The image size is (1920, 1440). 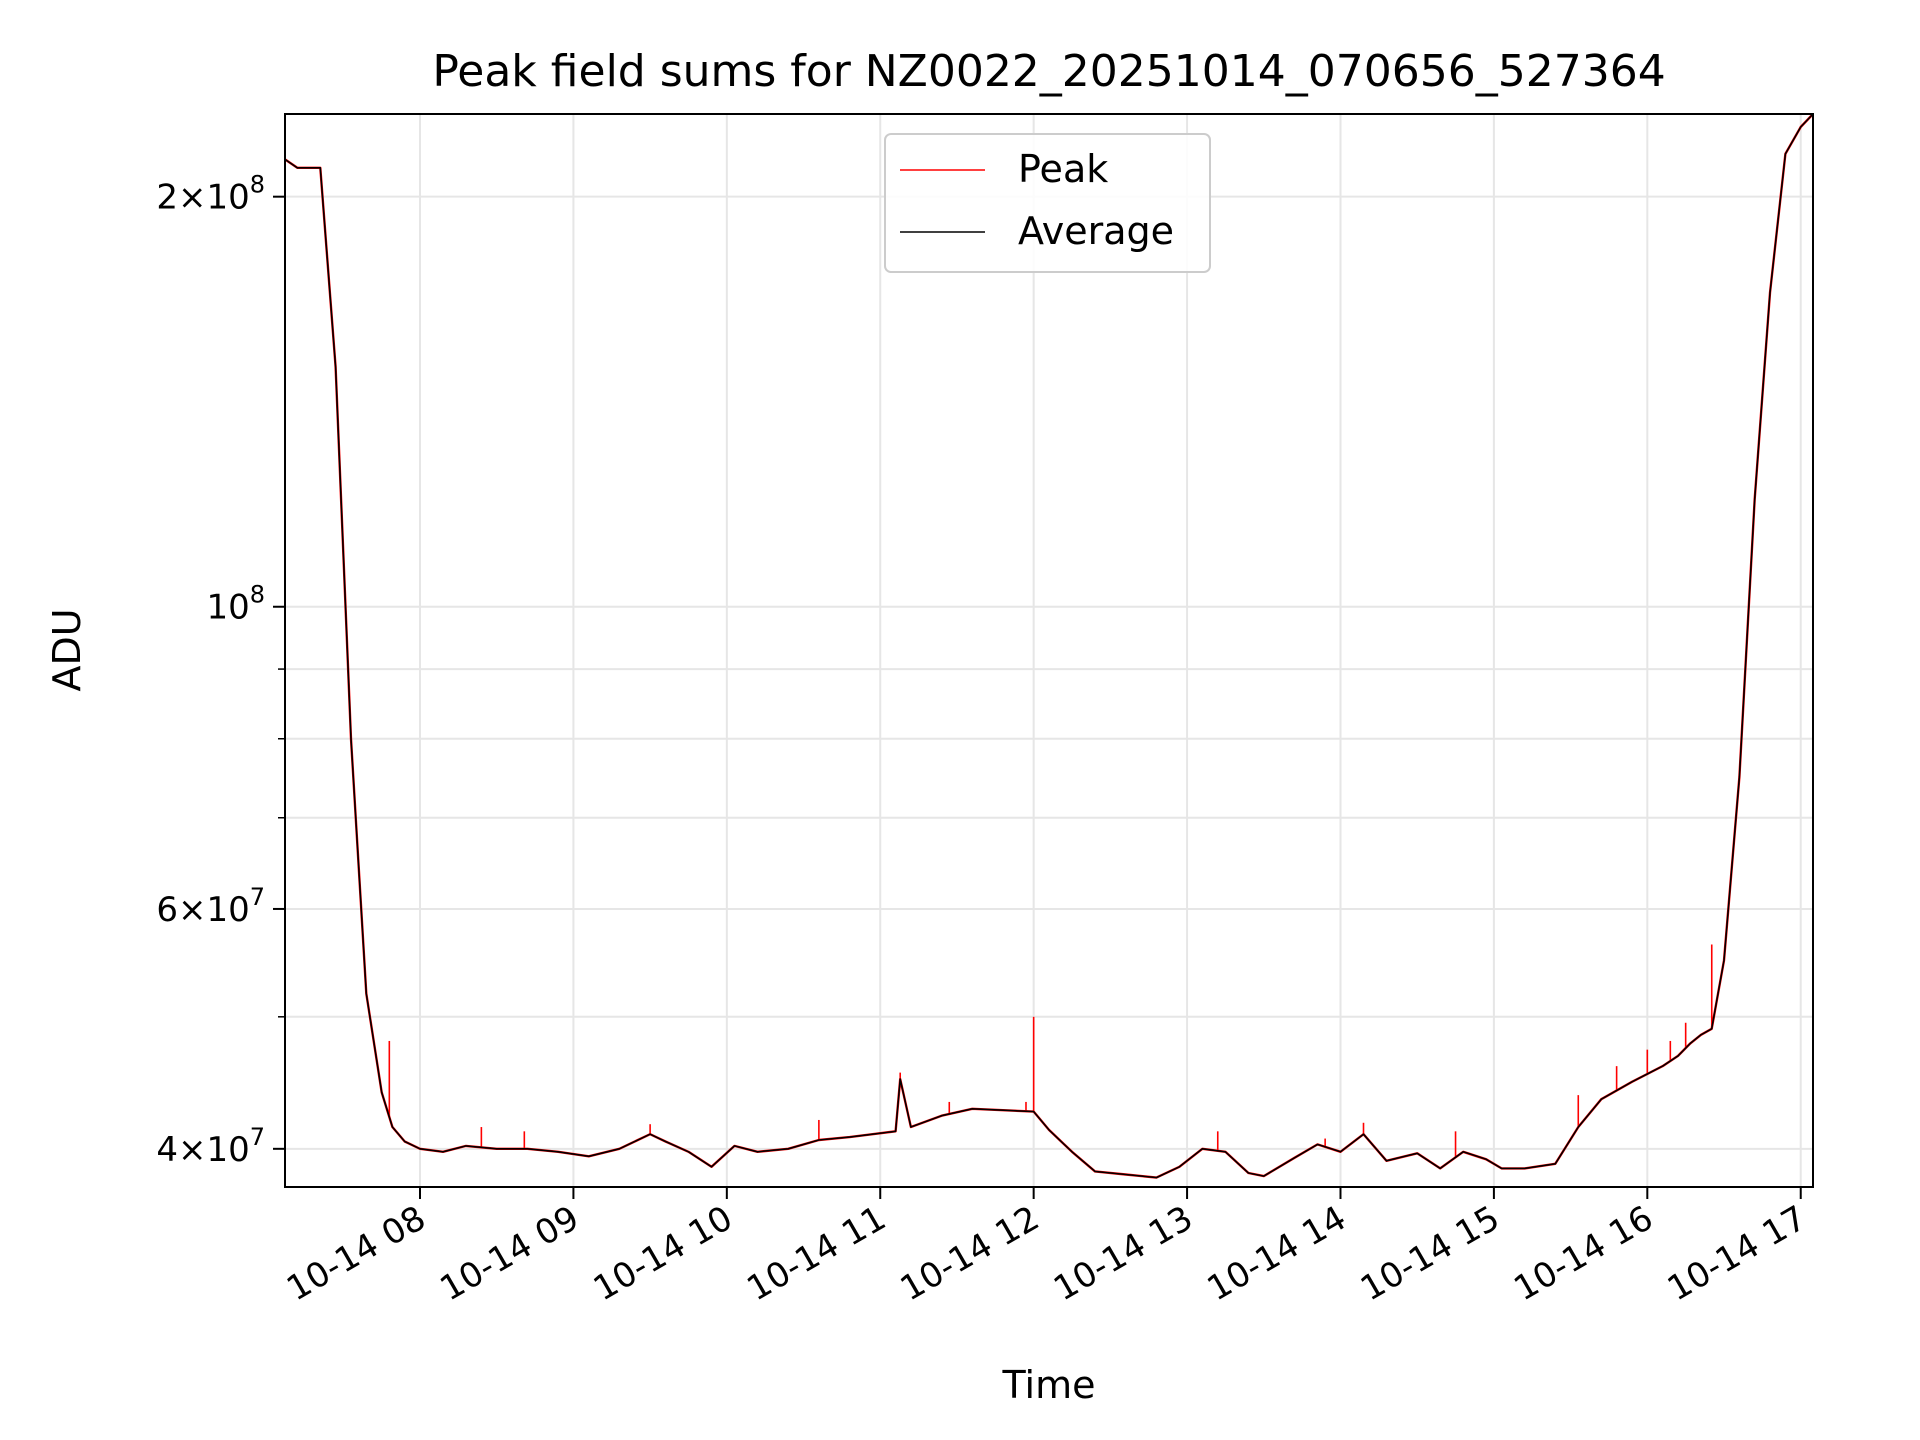 I want to click on x-axis-label: Time, so click(x=1049, y=1385).